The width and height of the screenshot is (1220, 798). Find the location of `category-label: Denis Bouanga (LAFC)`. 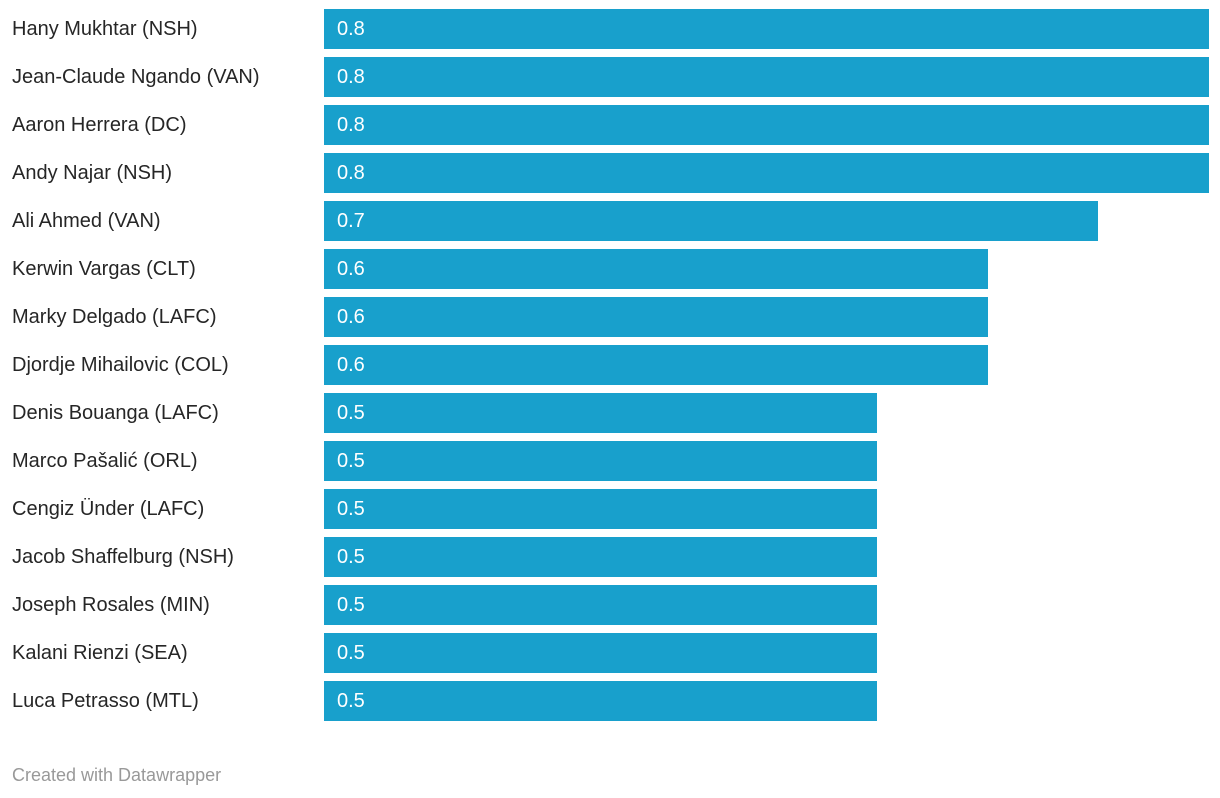

category-label: Denis Bouanga (LAFC) is located at coordinates (115, 412).